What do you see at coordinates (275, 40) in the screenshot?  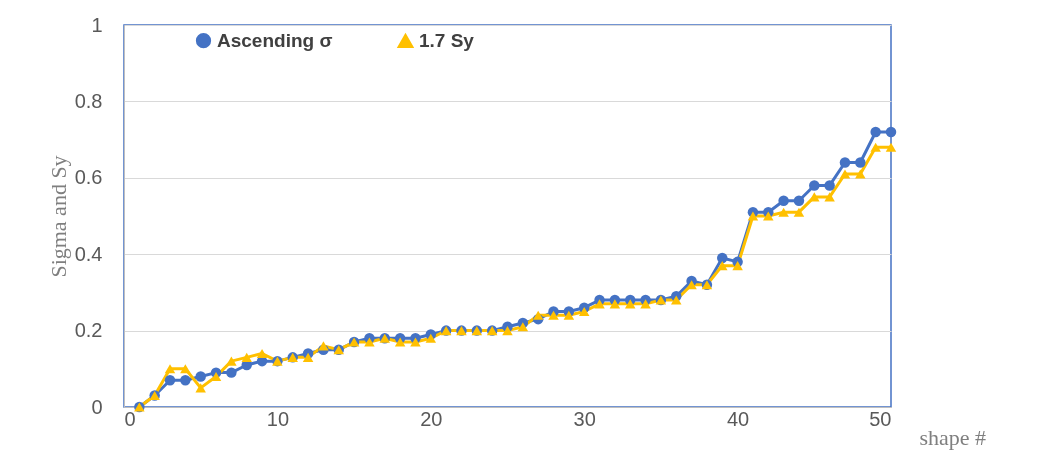 I see `legend-label: Ascending σ` at bounding box center [275, 40].